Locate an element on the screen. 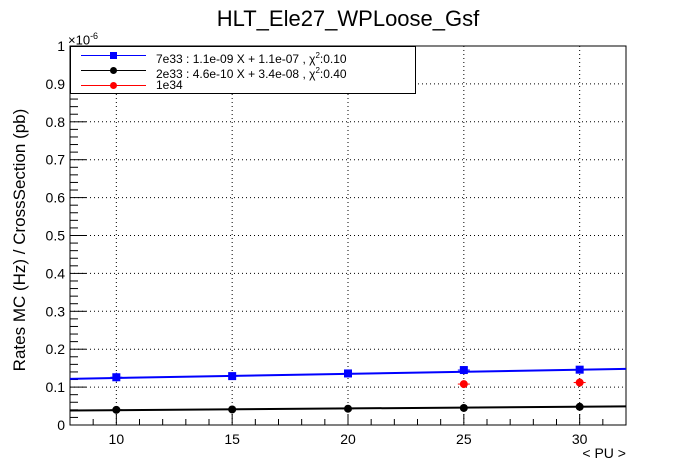  legend-entry-1e34: 1e34 is located at coordinates (243, 85).